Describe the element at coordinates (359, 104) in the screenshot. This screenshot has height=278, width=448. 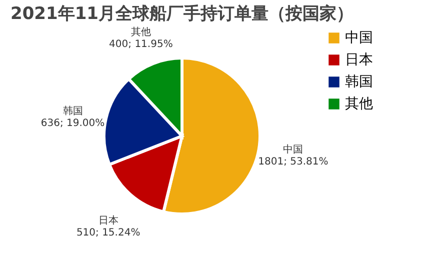
I see `legend-label: 其他` at that location.